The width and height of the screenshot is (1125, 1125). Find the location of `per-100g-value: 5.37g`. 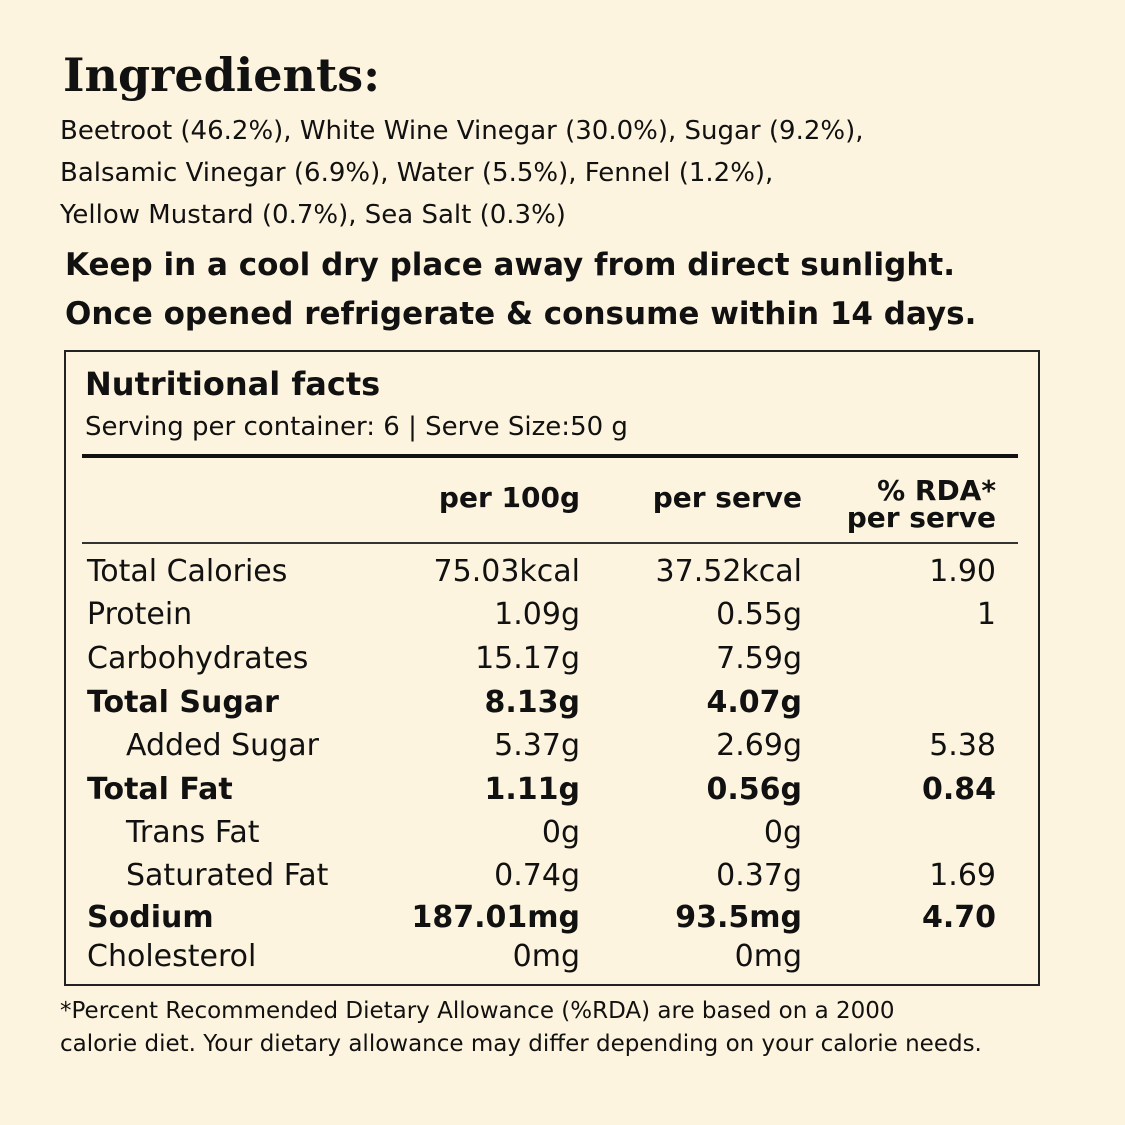

per-100g-value: 5.37g is located at coordinates (537, 745).